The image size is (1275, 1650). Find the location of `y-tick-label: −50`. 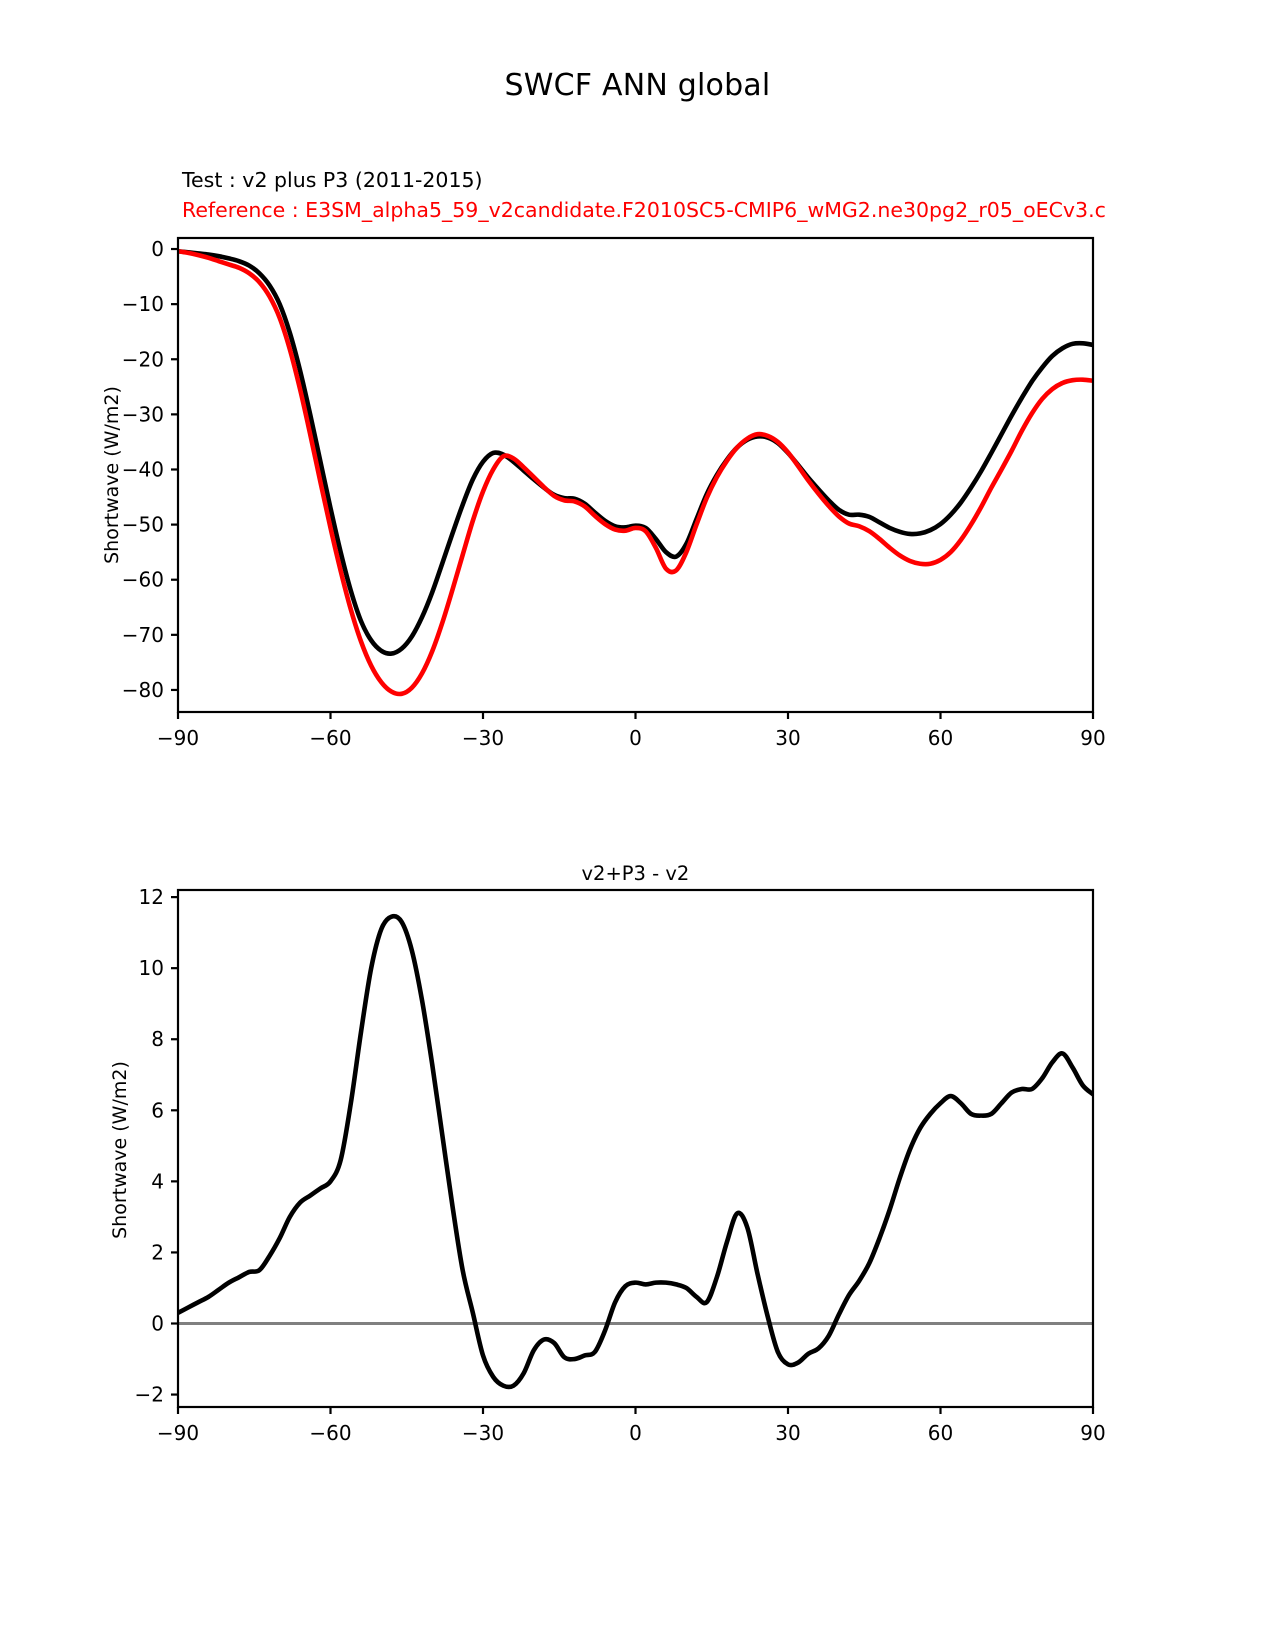

y-tick-label: −50 is located at coordinates (143, 525).